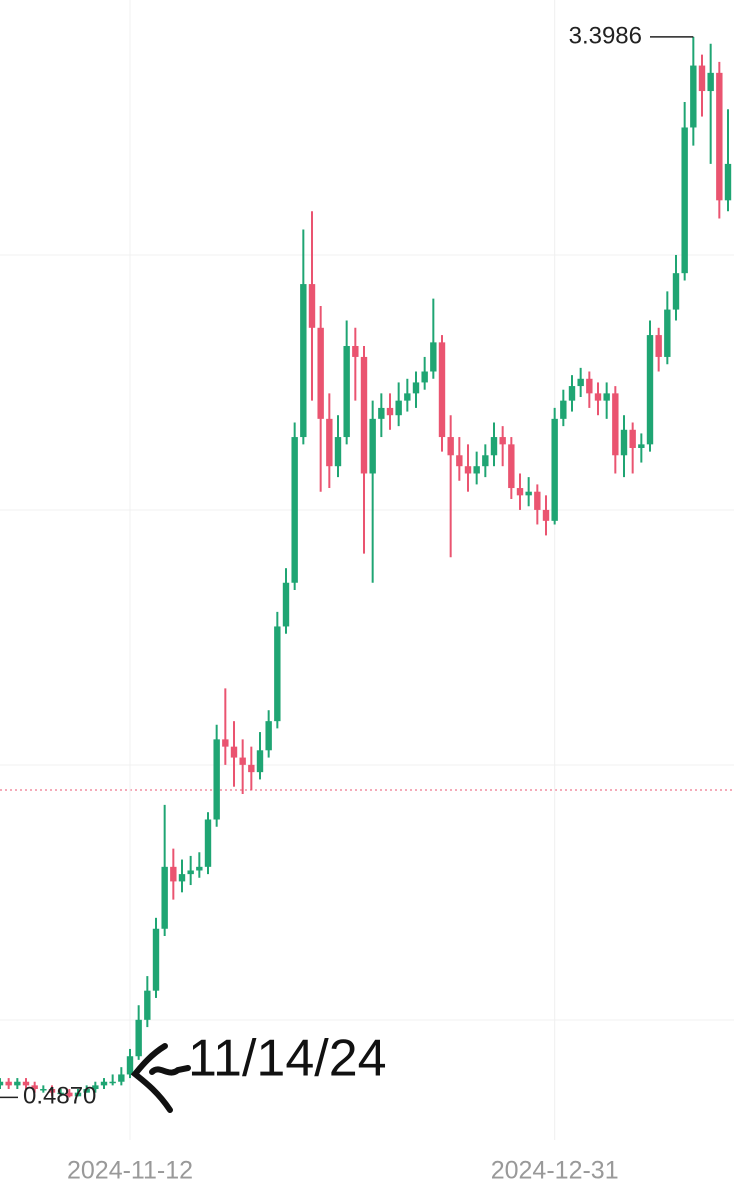 Image resolution: width=734 pixels, height=1200 pixels. I want to click on x-tick-label: 2024-11-12, so click(130, 1171).